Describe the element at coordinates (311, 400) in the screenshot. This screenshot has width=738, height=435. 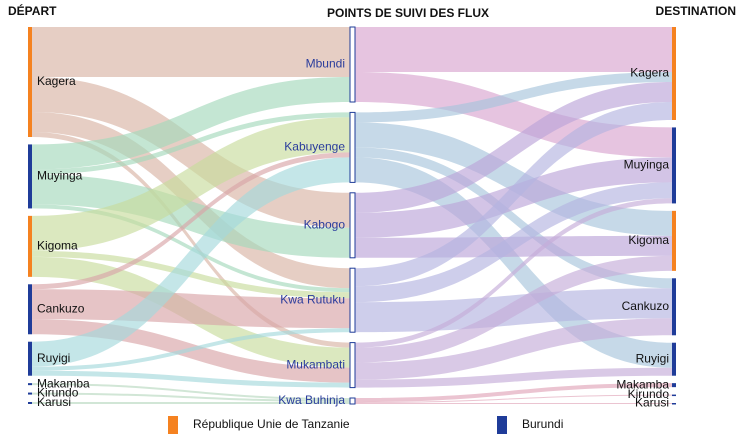
I see `node-label: Kwa Buhinja` at that location.